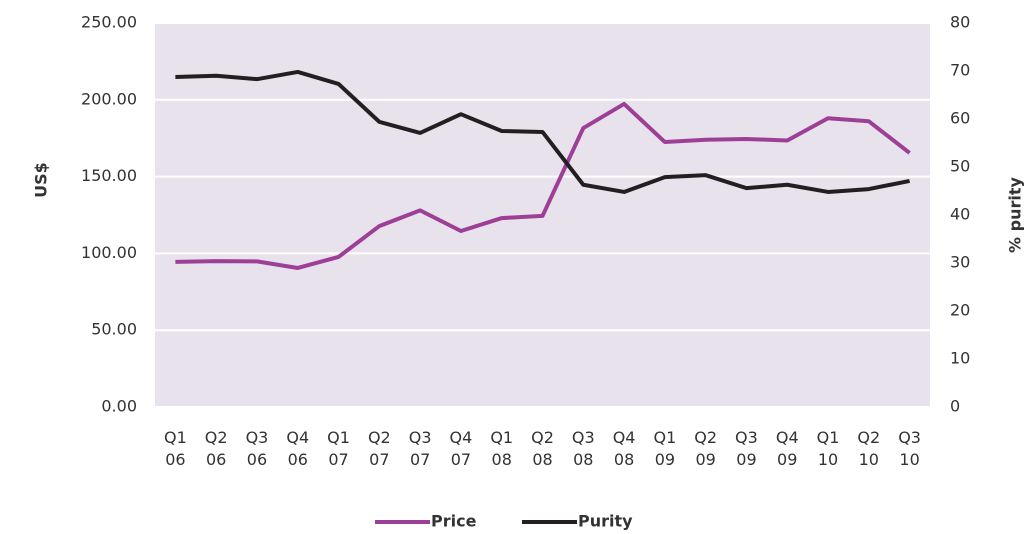 This screenshot has width=1030, height=534. What do you see at coordinates (960, 118) in the screenshot?
I see `y2-tick-label: 60` at bounding box center [960, 118].